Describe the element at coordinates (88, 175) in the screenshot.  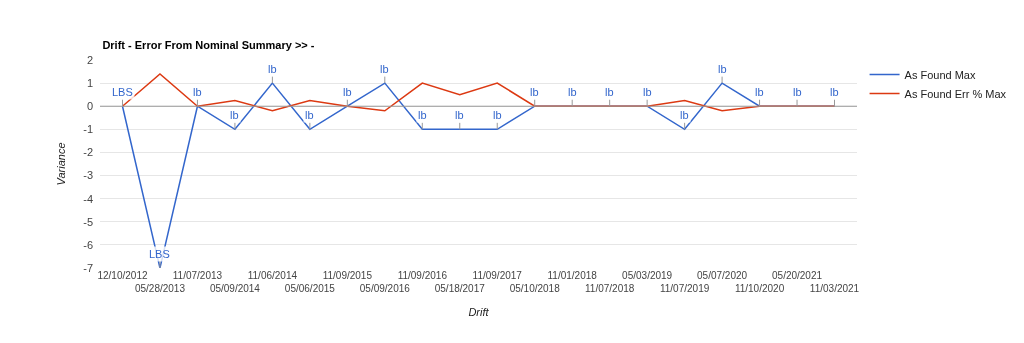
I see `y-tick-label: -3` at that location.